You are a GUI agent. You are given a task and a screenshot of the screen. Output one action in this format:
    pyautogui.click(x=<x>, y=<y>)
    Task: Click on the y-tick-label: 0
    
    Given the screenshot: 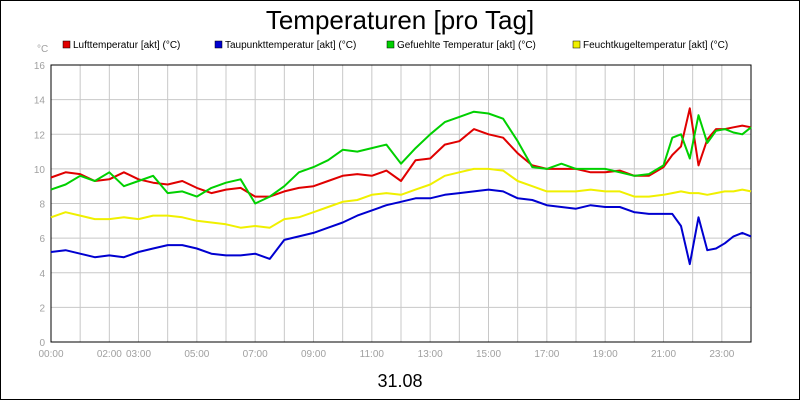 What is the action you would take?
    pyautogui.click(x=42, y=343)
    